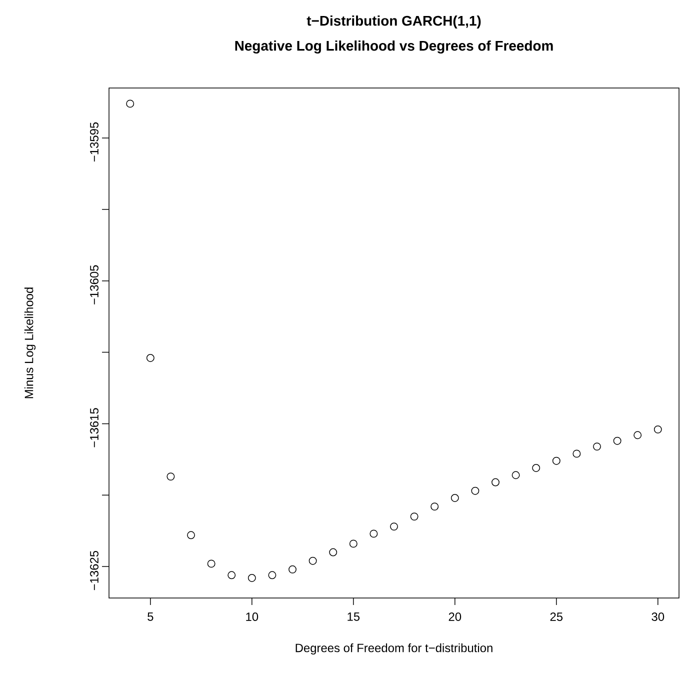 This screenshot has width=692, height=689. Describe the element at coordinates (393, 21) in the screenshot. I see `chart-title: t−Distribution GARCH(1,1)` at that location.